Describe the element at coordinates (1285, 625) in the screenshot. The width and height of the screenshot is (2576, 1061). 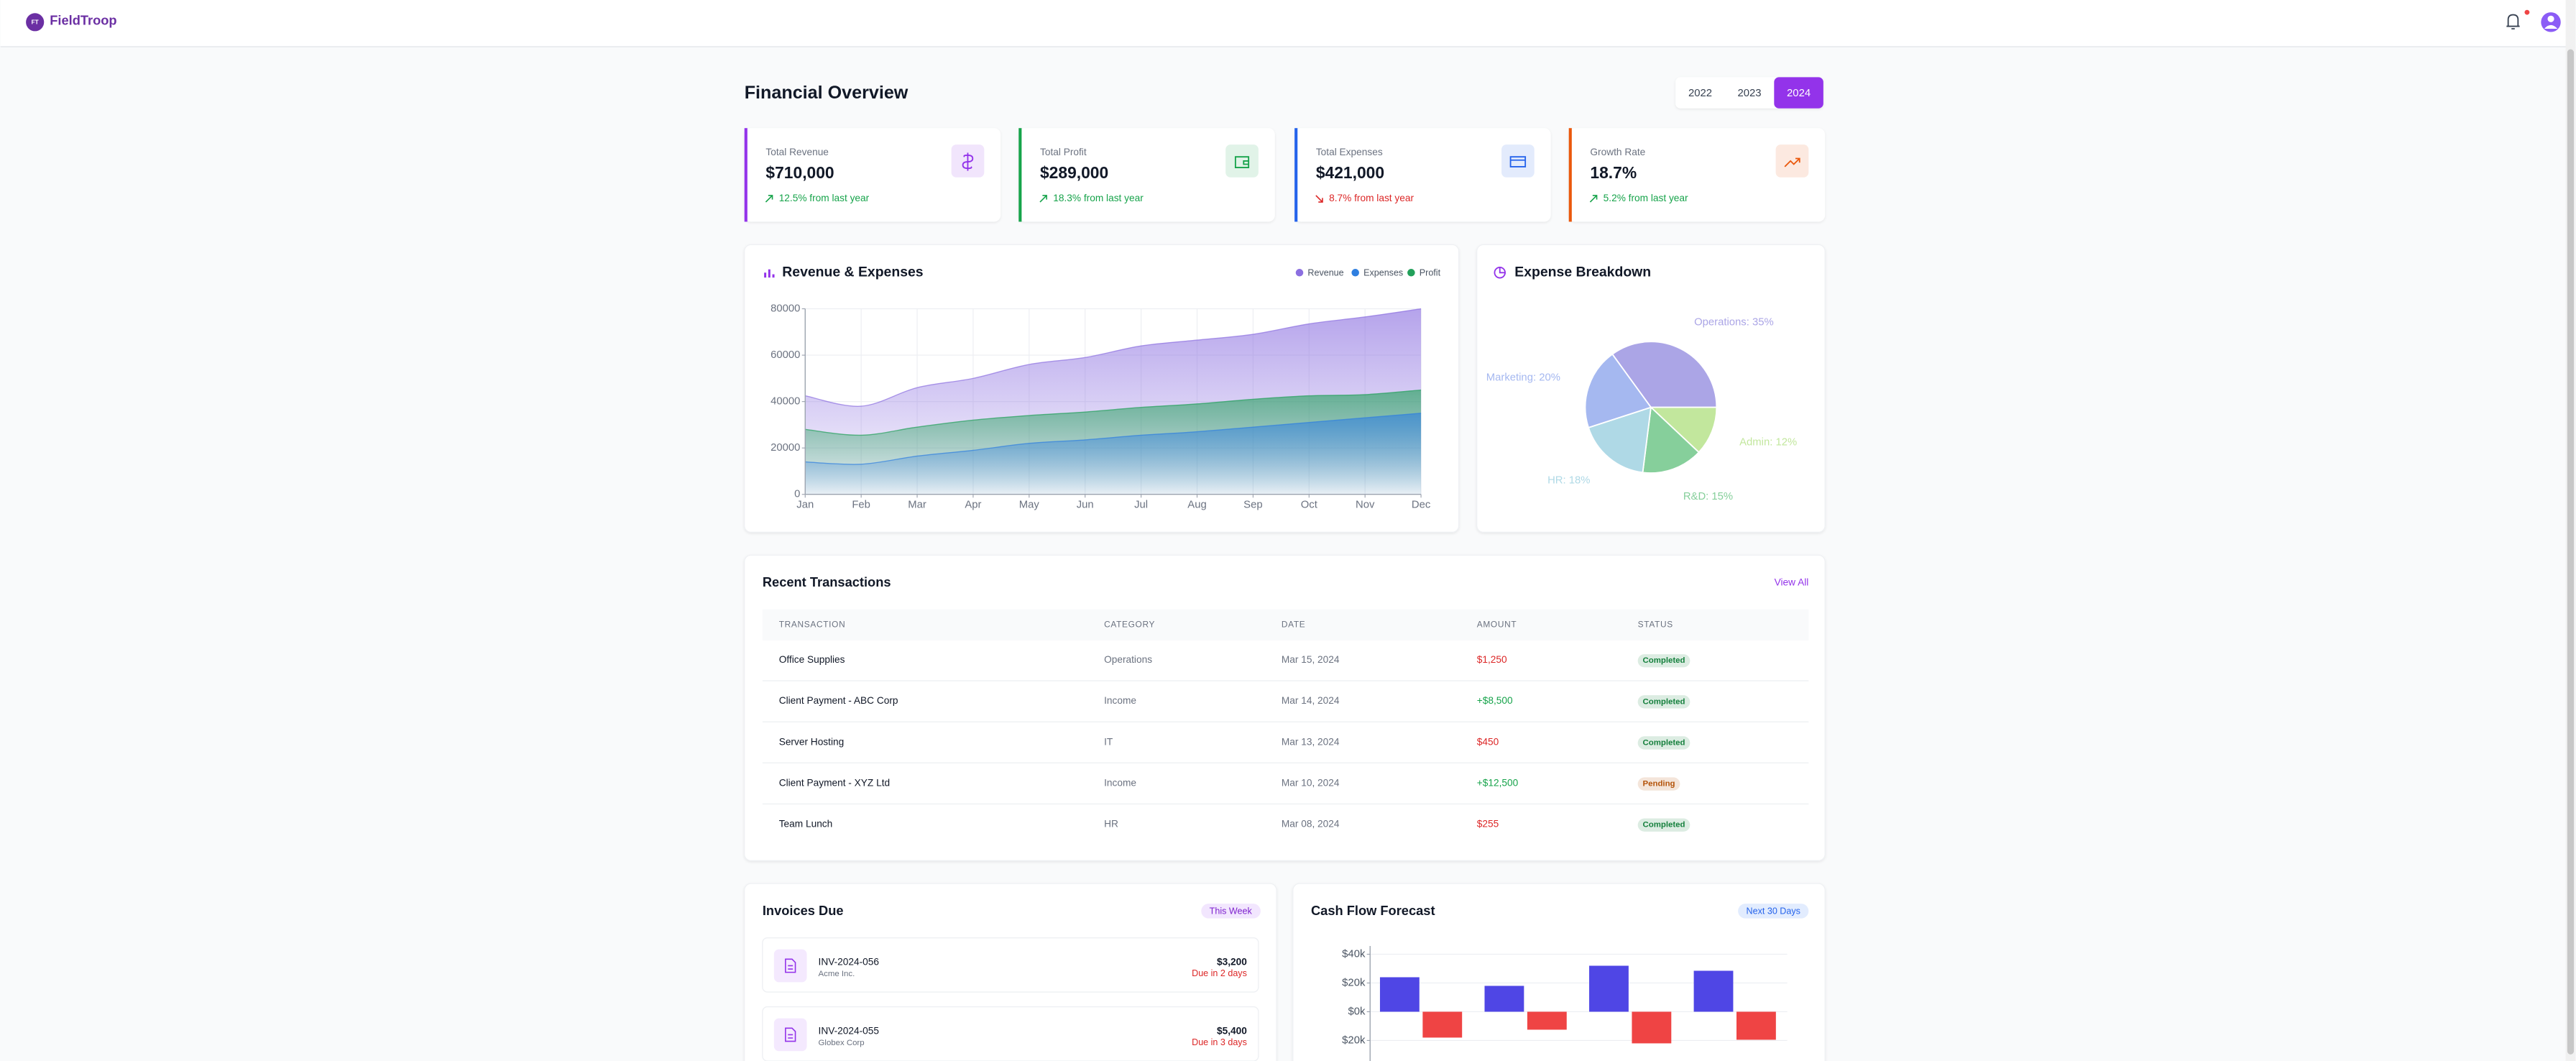
I see `table-header` at that location.